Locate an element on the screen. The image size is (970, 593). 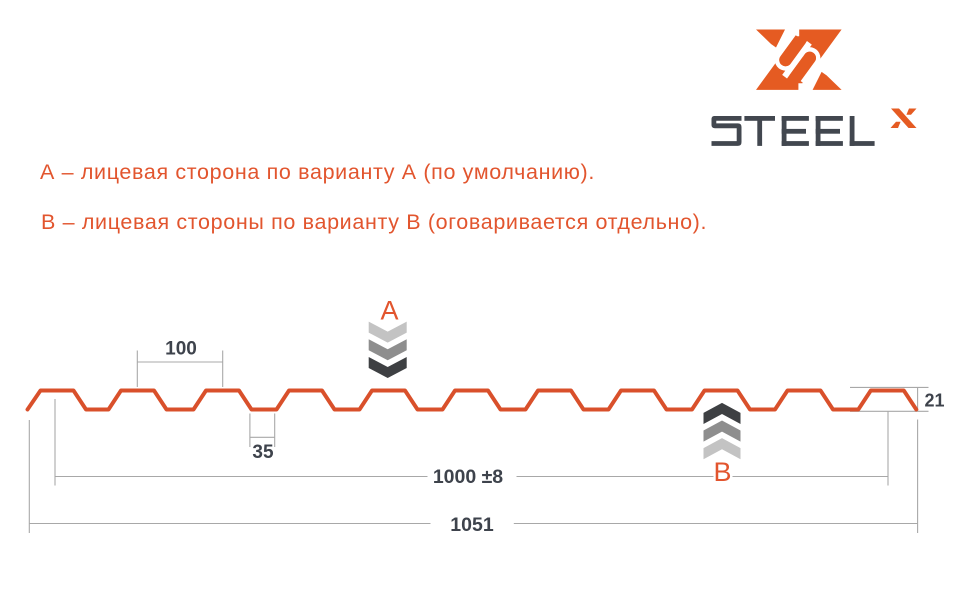
svg-text: 21 is located at coordinates (935, 401).